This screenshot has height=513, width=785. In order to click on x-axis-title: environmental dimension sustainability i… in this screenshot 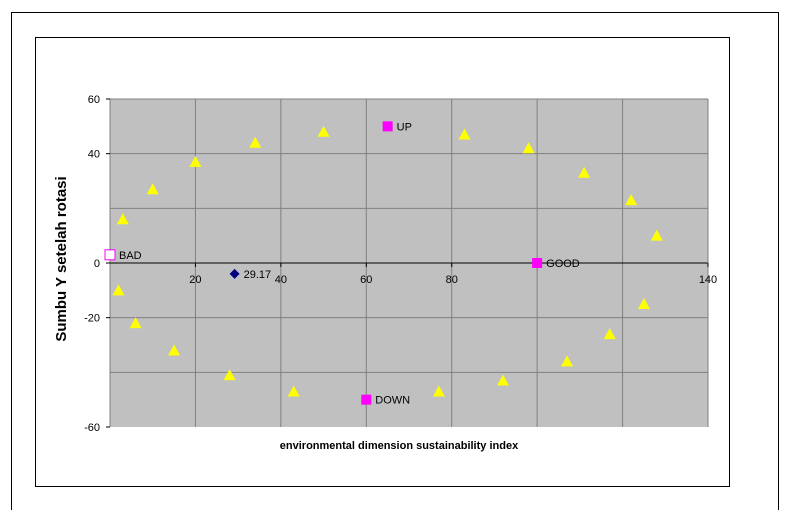, I will do `click(399, 446)`.